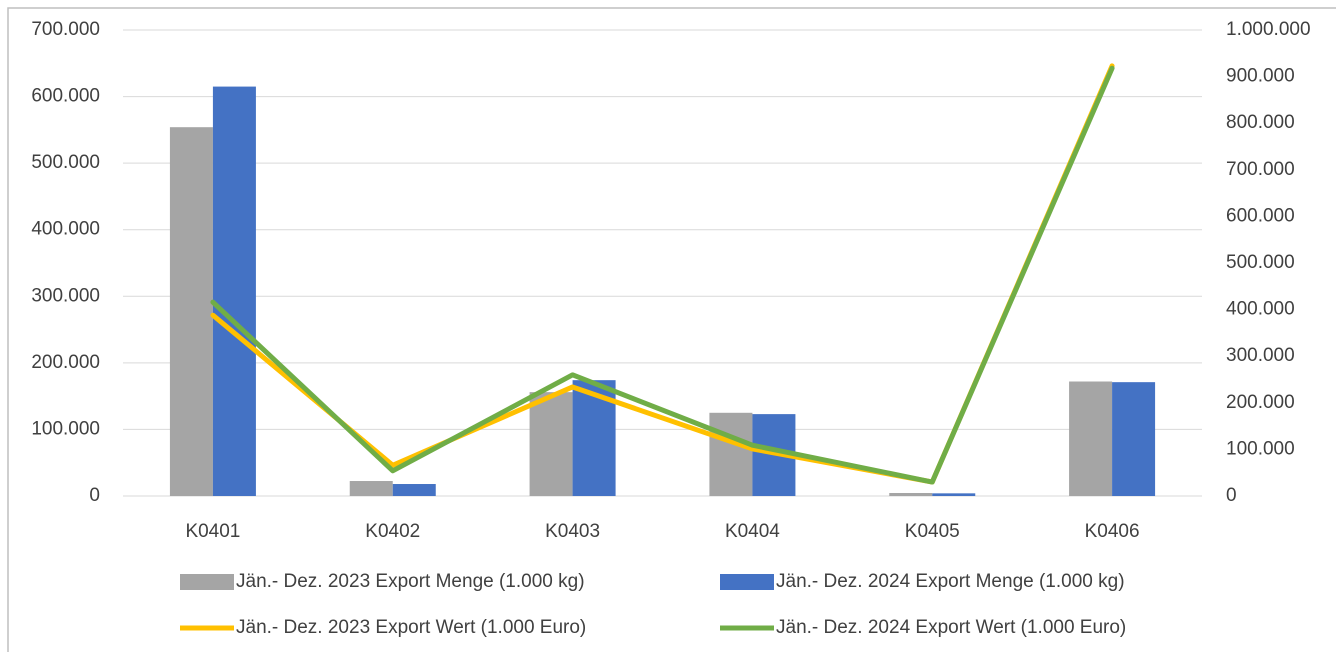 The height and width of the screenshot is (657, 1336). I want to click on y2-tick-label: 300.000, so click(1260, 355).